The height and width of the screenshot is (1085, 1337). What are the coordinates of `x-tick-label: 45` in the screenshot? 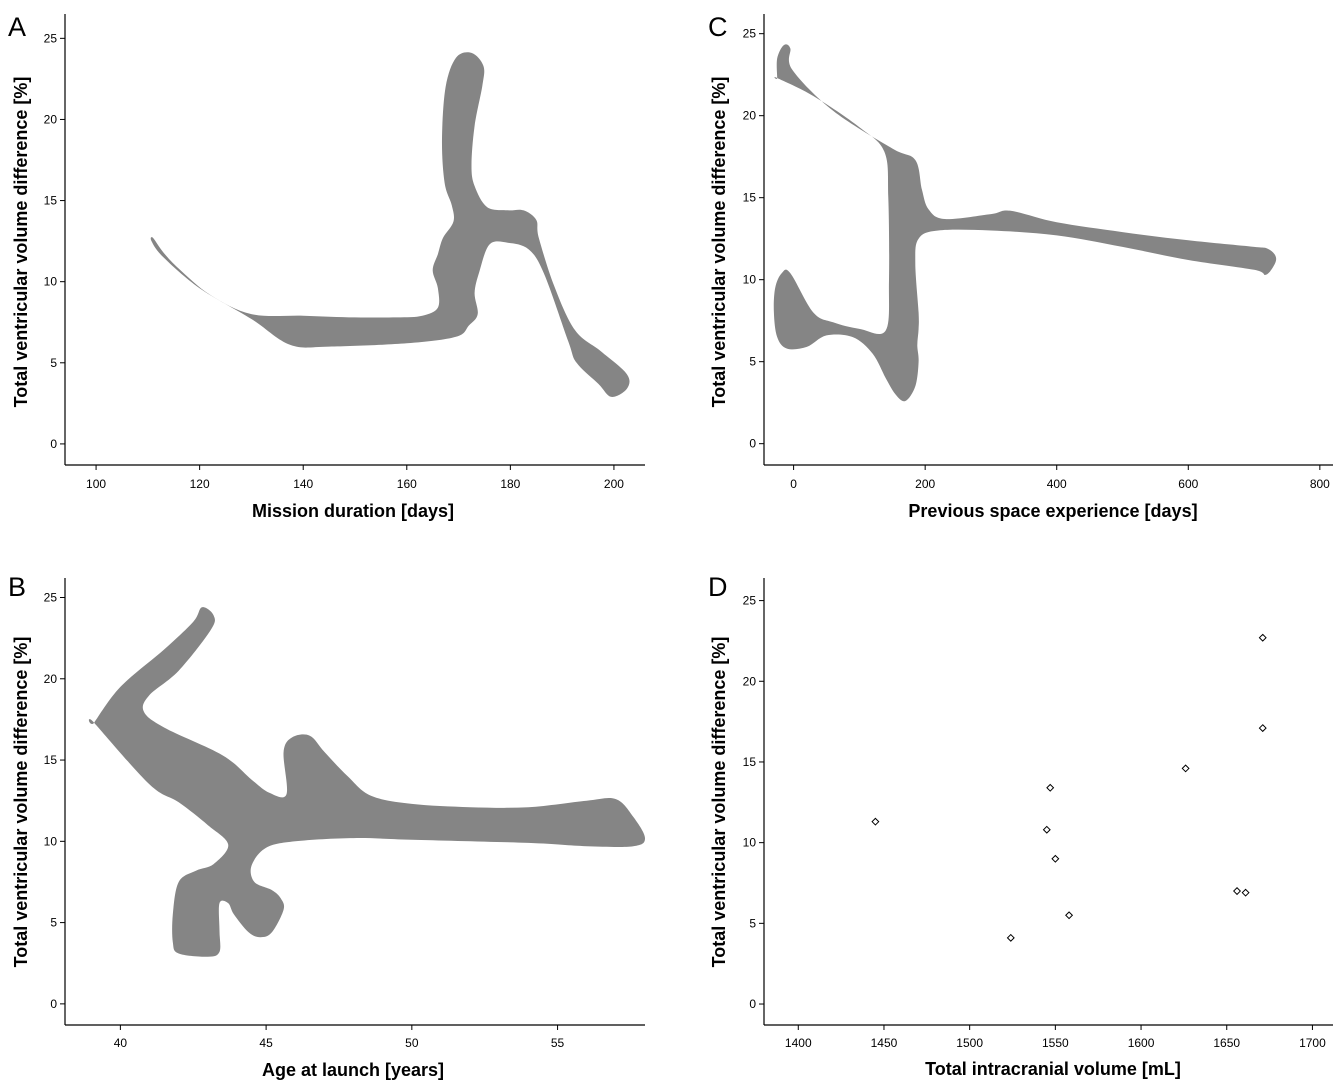 It's located at (266, 1043).